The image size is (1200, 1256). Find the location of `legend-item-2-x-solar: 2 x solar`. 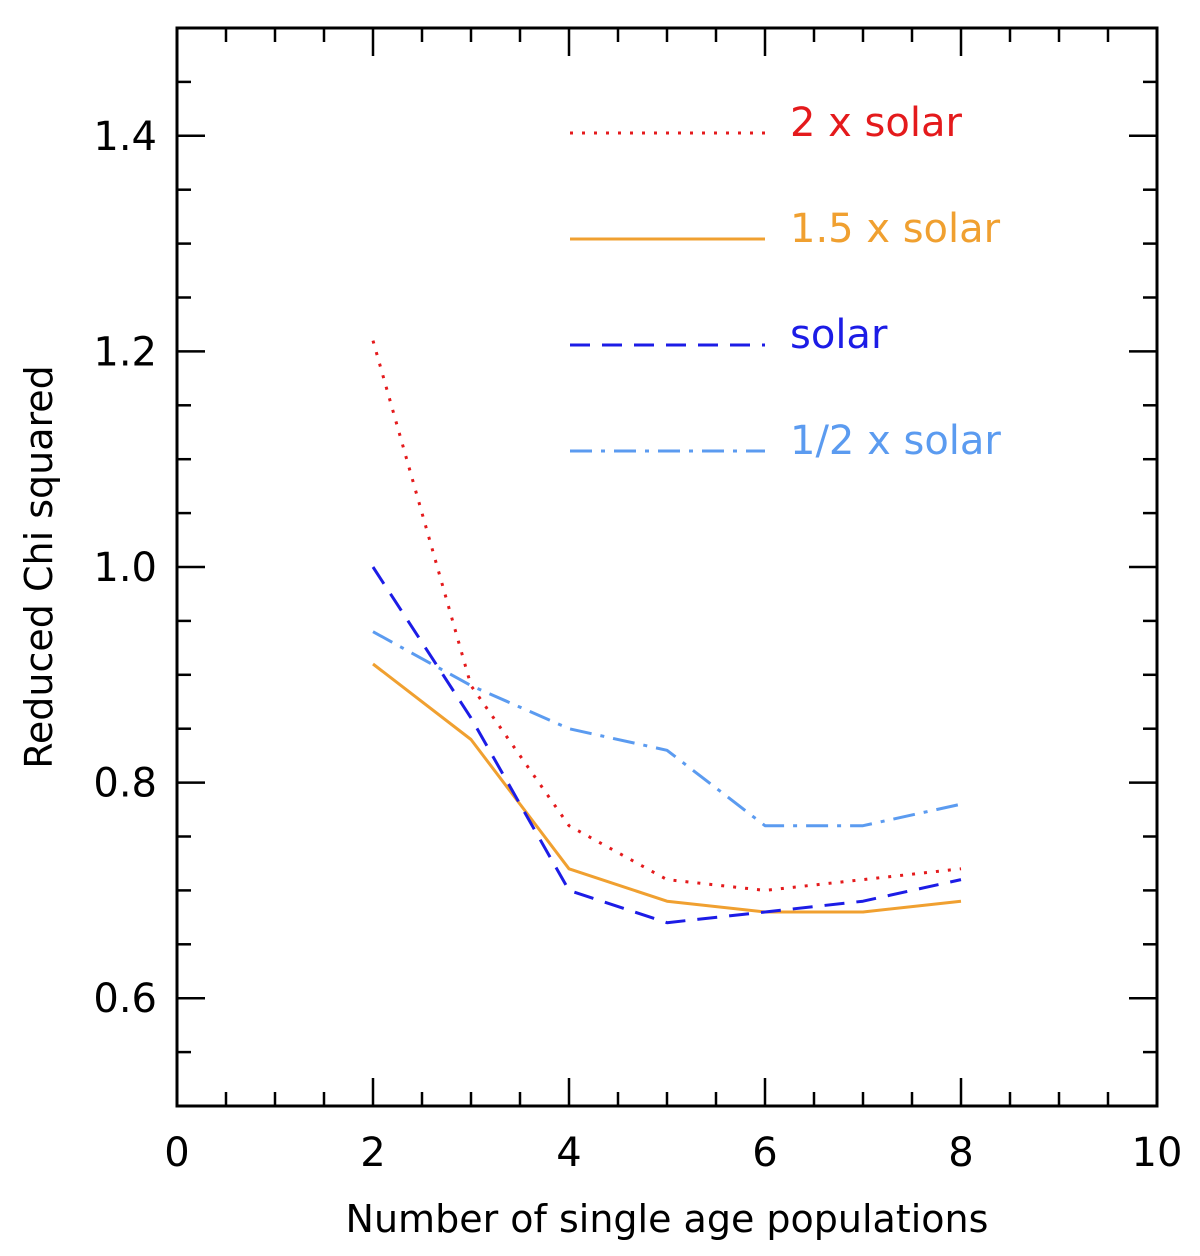

legend-item-2-x-solar: 2 x solar is located at coordinates (766, 123).